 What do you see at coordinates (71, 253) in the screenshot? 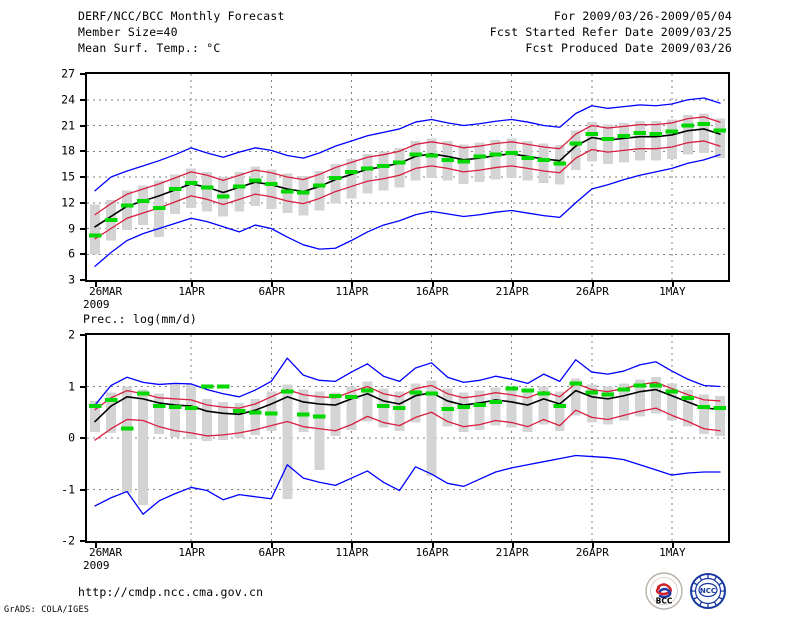
I see `y-axis-tick-label: 6` at bounding box center [71, 253].